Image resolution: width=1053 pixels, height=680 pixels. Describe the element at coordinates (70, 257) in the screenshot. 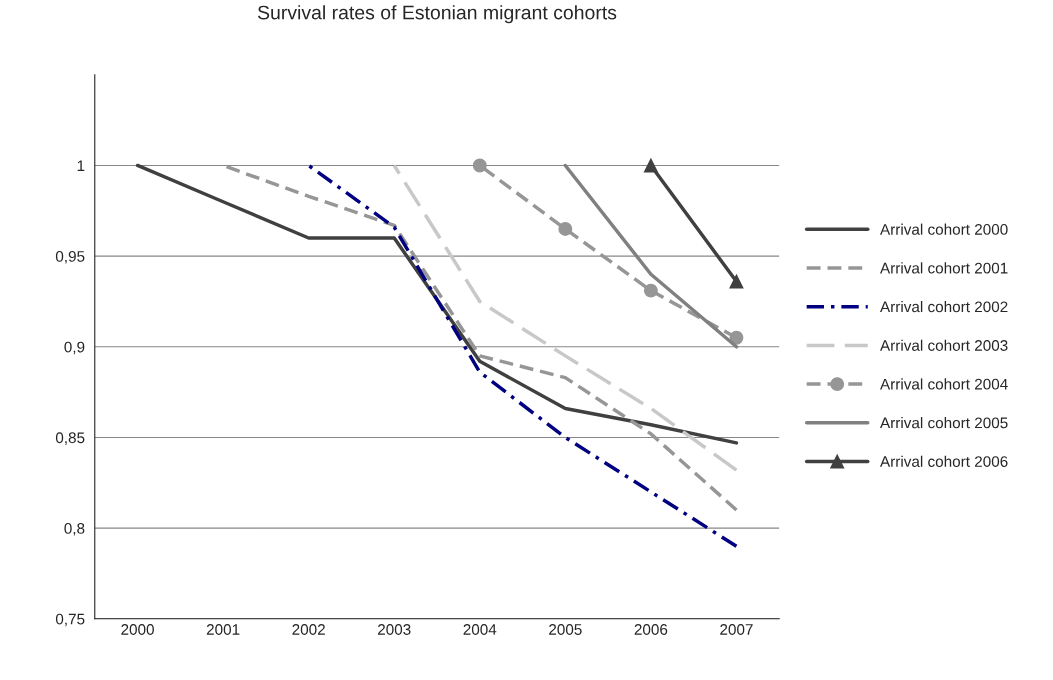

I see `y-tick-label: 0,95` at that location.